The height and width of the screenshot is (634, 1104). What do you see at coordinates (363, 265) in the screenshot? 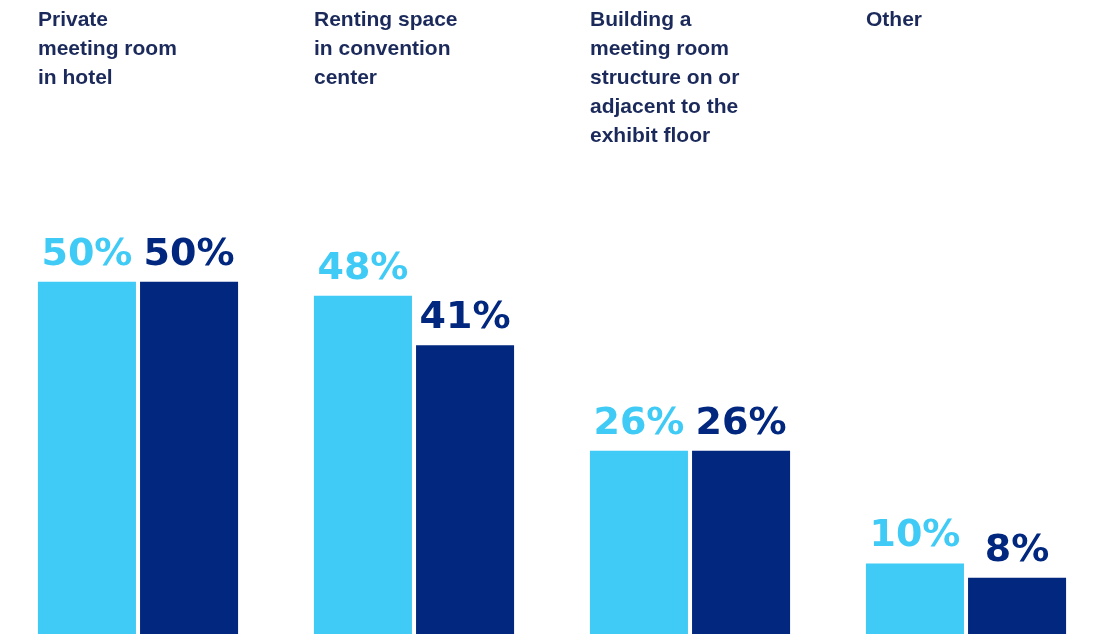
I see `data-label: 48%` at bounding box center [363, 265].